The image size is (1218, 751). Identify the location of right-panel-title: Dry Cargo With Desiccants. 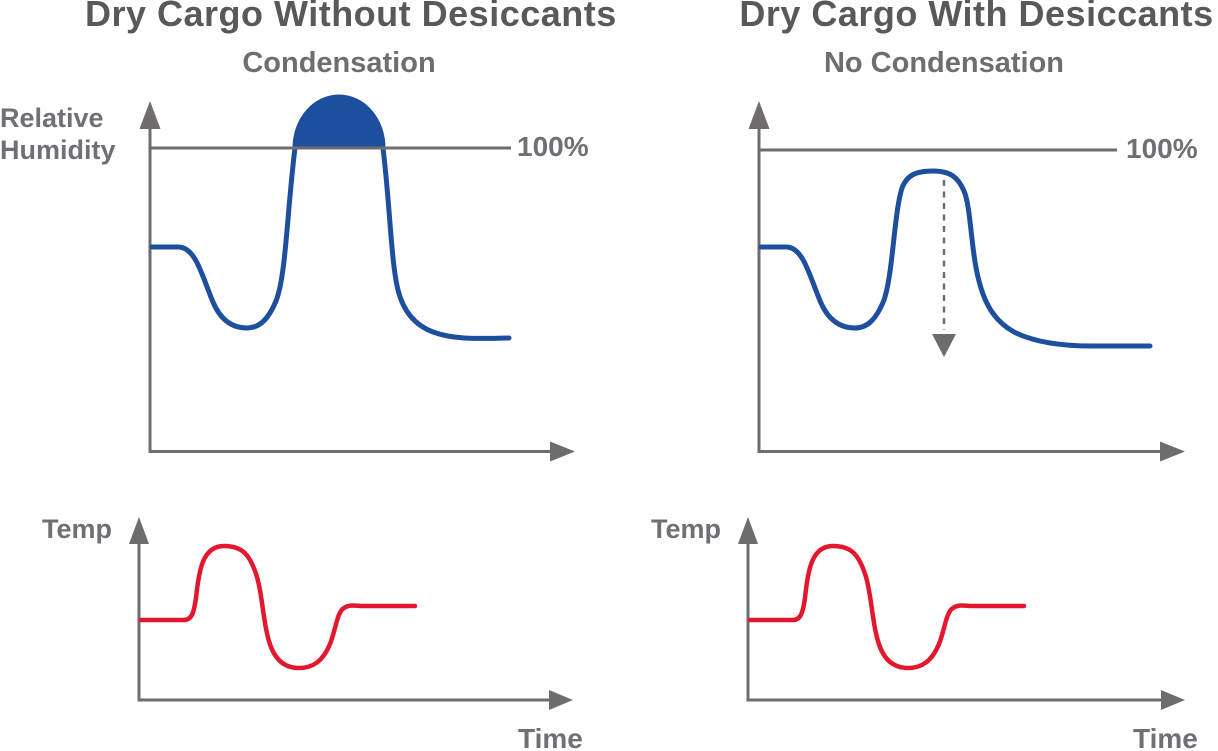
(976, 17).